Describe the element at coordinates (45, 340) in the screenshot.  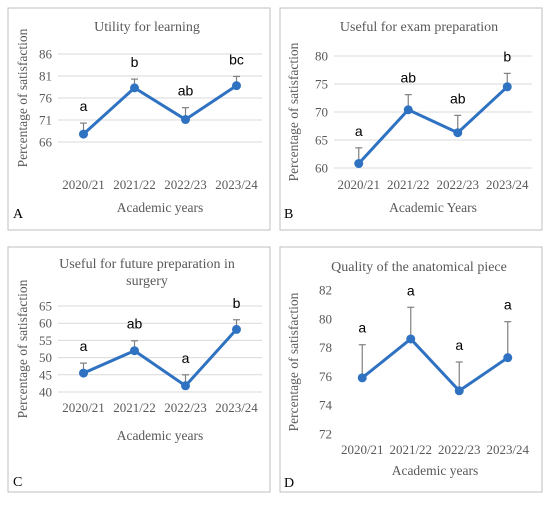
I see `y-tick-label: 55` at that location.